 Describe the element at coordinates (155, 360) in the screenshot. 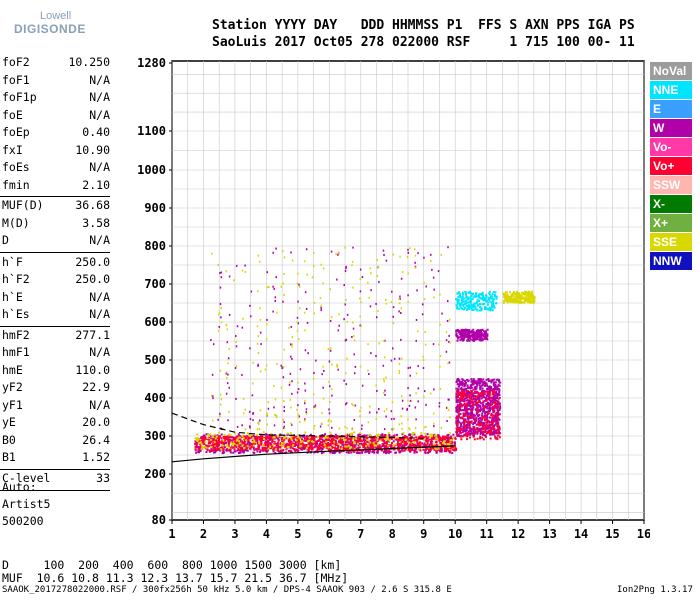

I see `y-tick-label: 500` at that location.